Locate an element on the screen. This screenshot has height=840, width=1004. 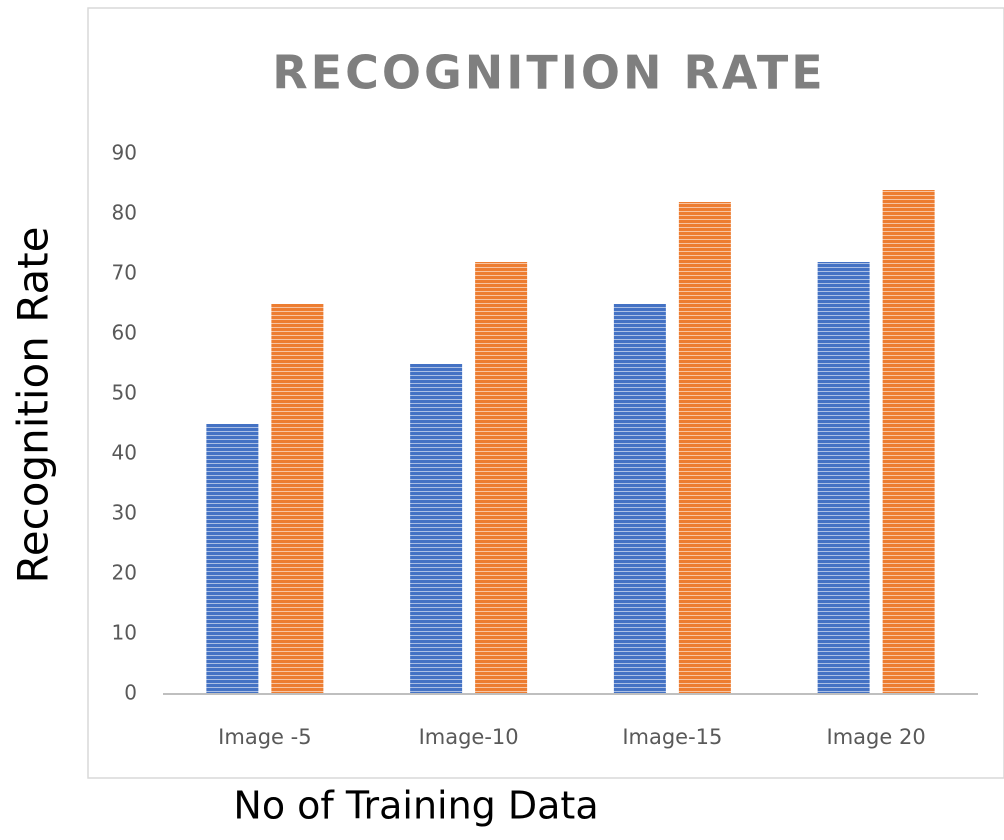
x-tick-label: Image-15 is located at coordinates (672, 737).